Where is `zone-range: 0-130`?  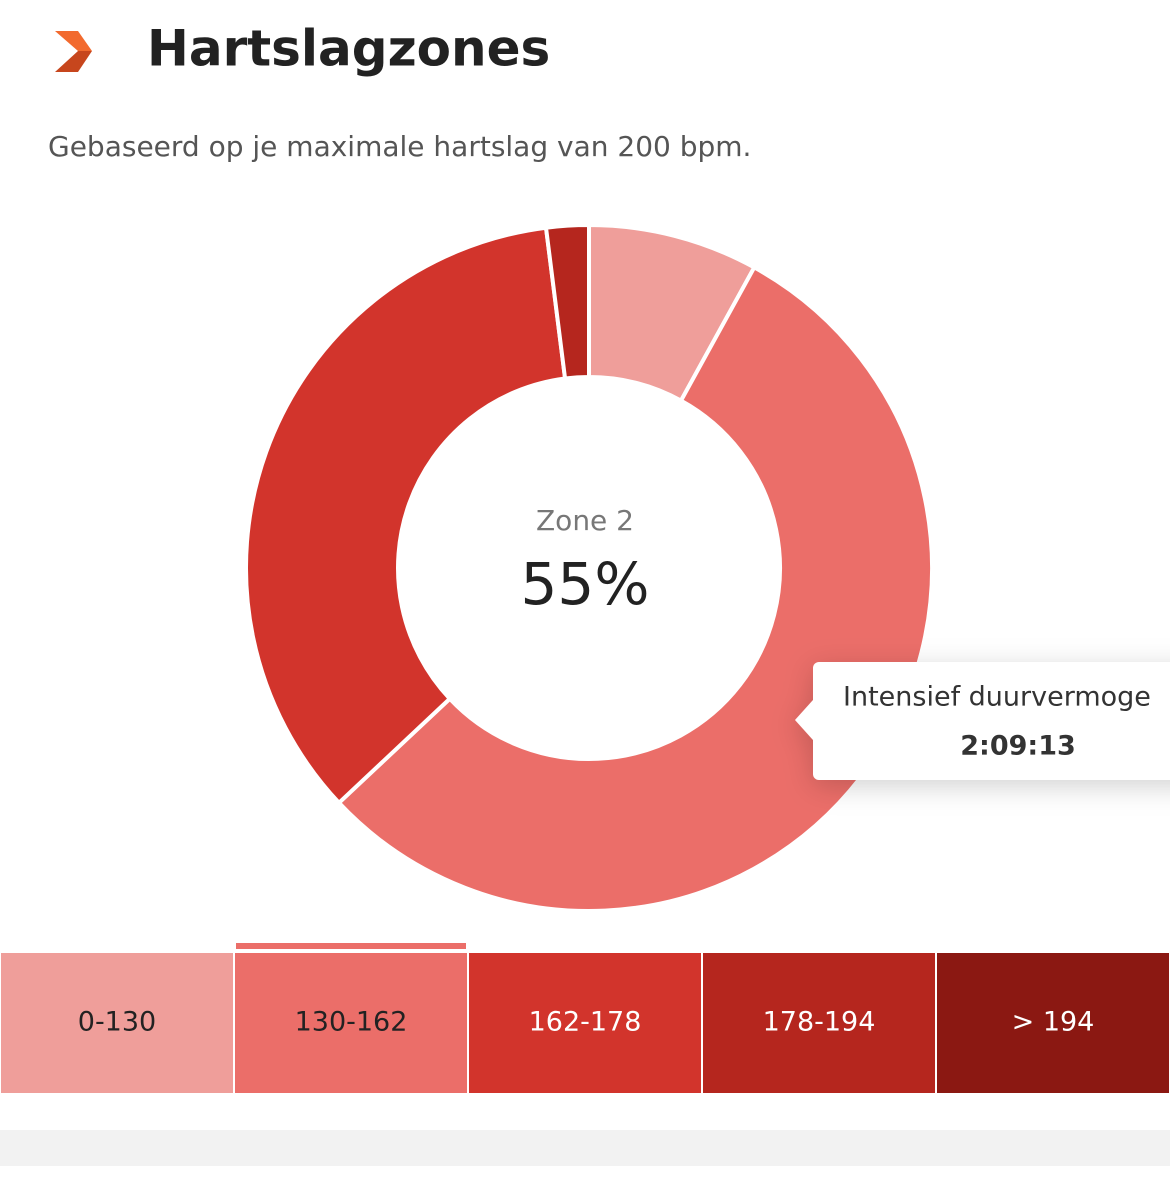
zone-range: 0-130 is located at coordinates (117, 1022).